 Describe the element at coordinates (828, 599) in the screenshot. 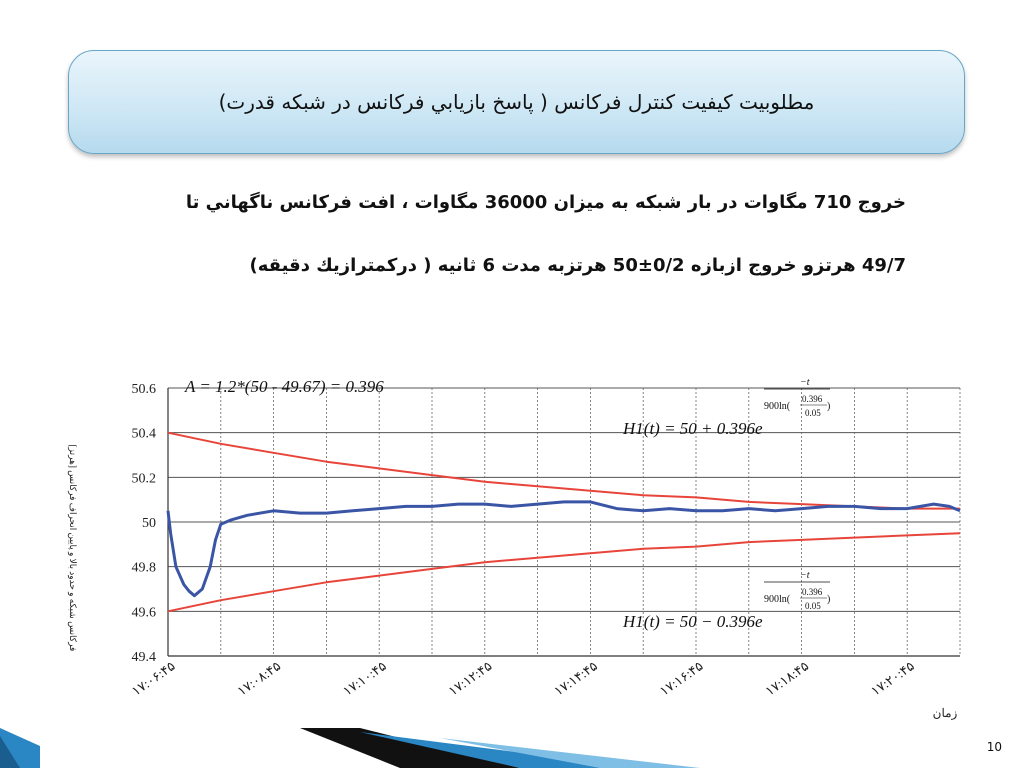

I see `lower-exp-den-suffix: )` at that location.